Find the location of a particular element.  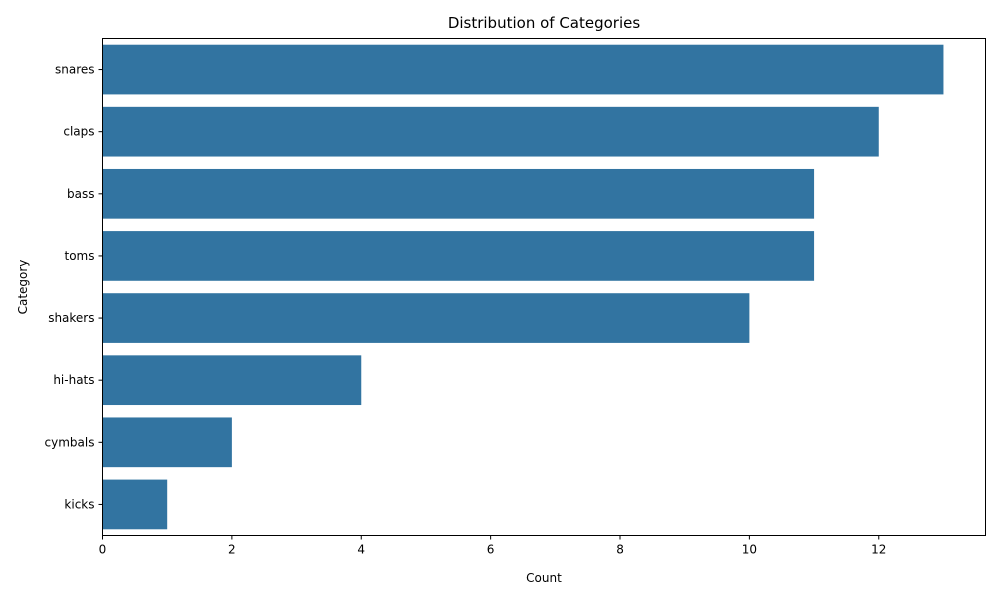

x-axis-ticks: 0 2 4 6 8 10 12 is located at coordinates (492, 546).